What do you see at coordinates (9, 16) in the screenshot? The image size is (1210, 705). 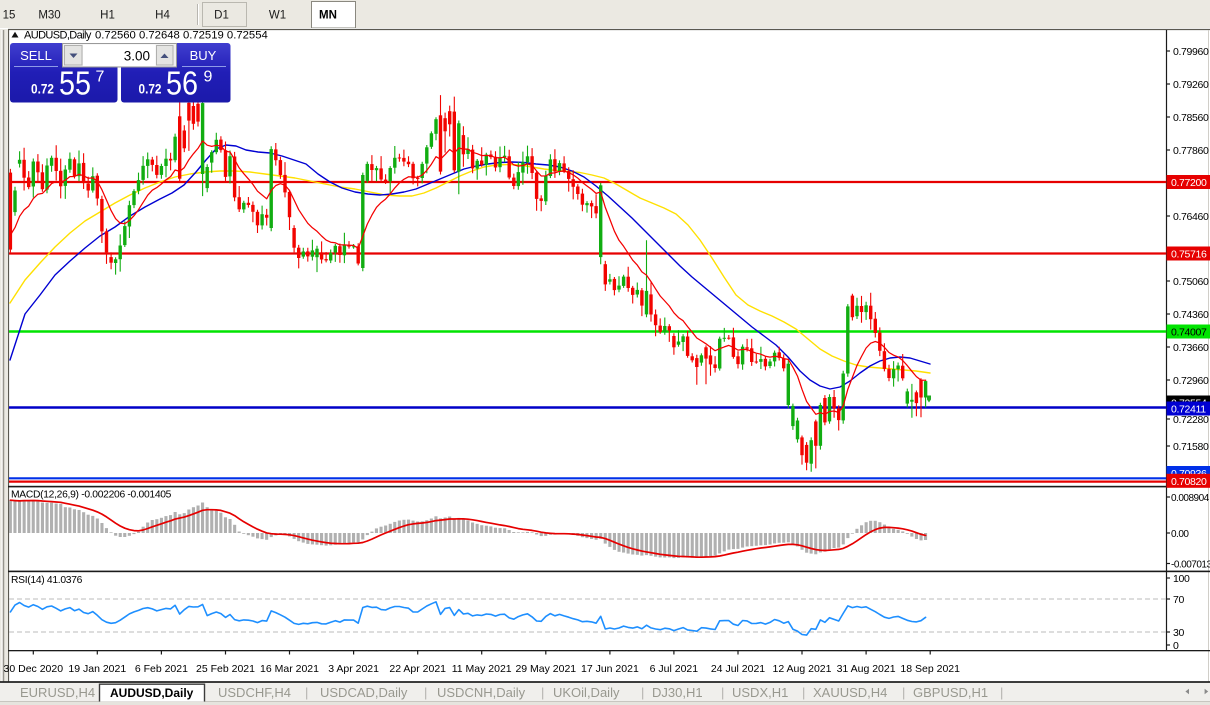 I see `svg-text: 15` at bounding box center [9, 16].